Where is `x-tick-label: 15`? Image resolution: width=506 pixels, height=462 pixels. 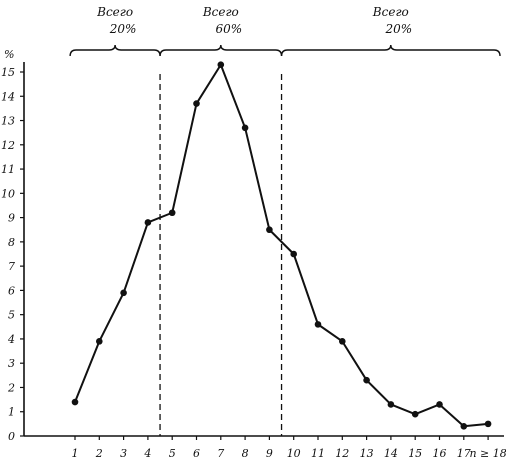 x-tick-label: 15 is located at coordinates (415, 453).